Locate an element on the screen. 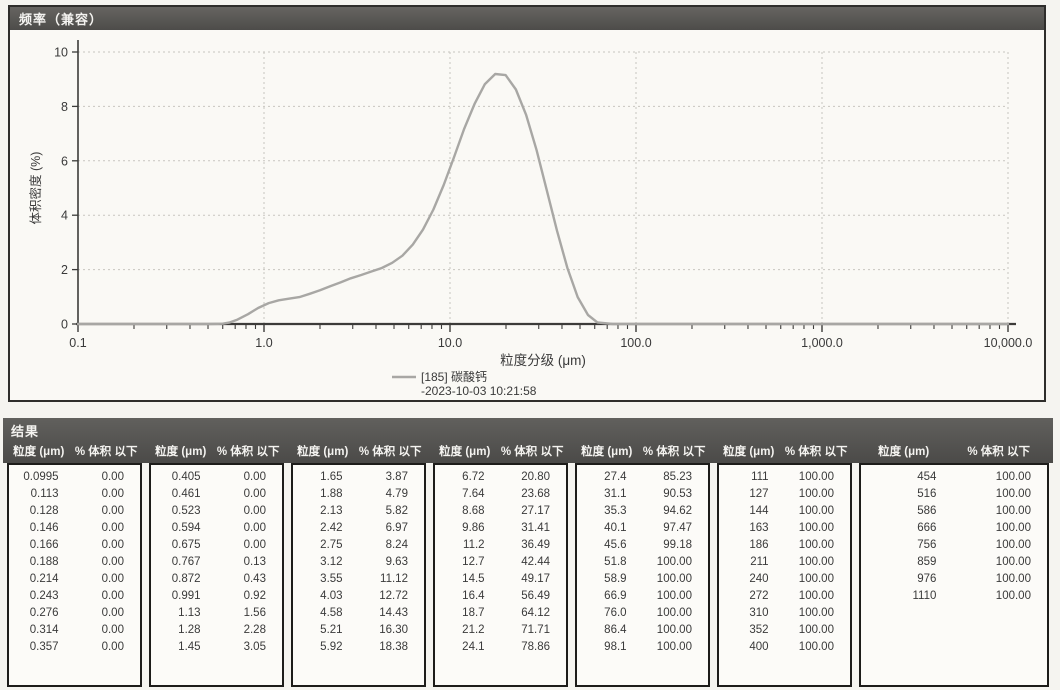  size-cell: 98.1 is located at coordinates (615, 647).